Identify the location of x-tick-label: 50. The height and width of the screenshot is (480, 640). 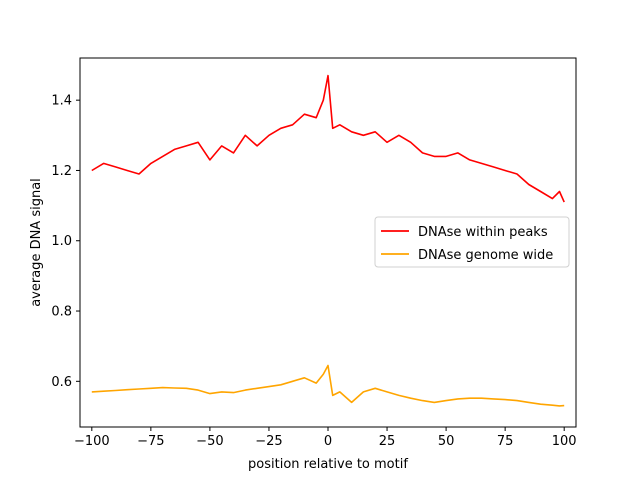
(446, 441).